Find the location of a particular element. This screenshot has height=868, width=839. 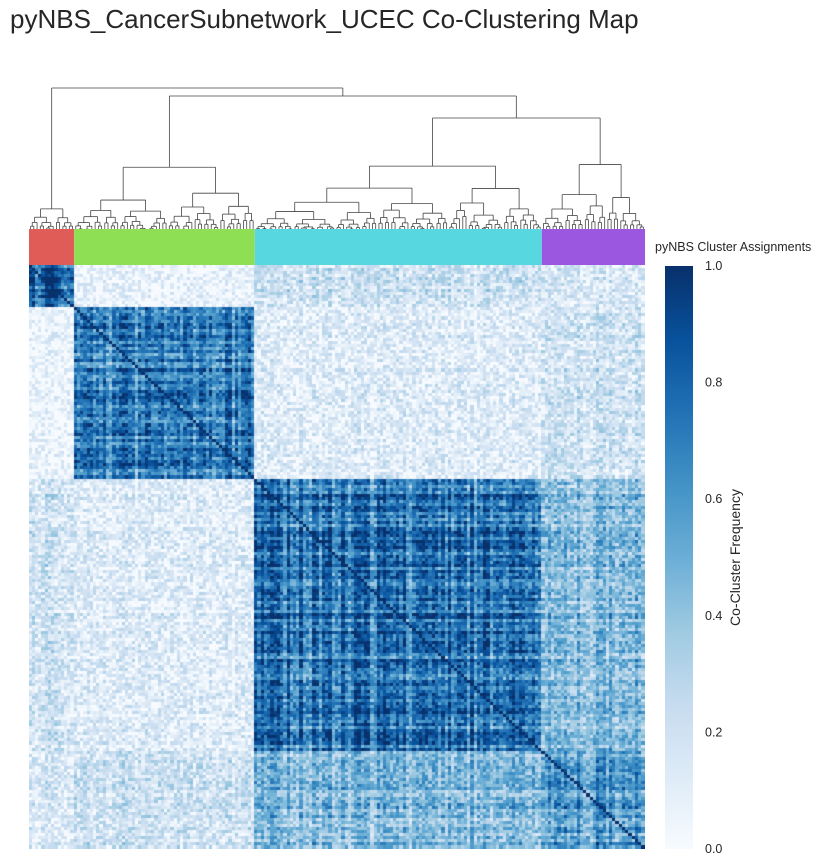

colorbar-tick-label: 1.0 is located at coordinates (713, 266).